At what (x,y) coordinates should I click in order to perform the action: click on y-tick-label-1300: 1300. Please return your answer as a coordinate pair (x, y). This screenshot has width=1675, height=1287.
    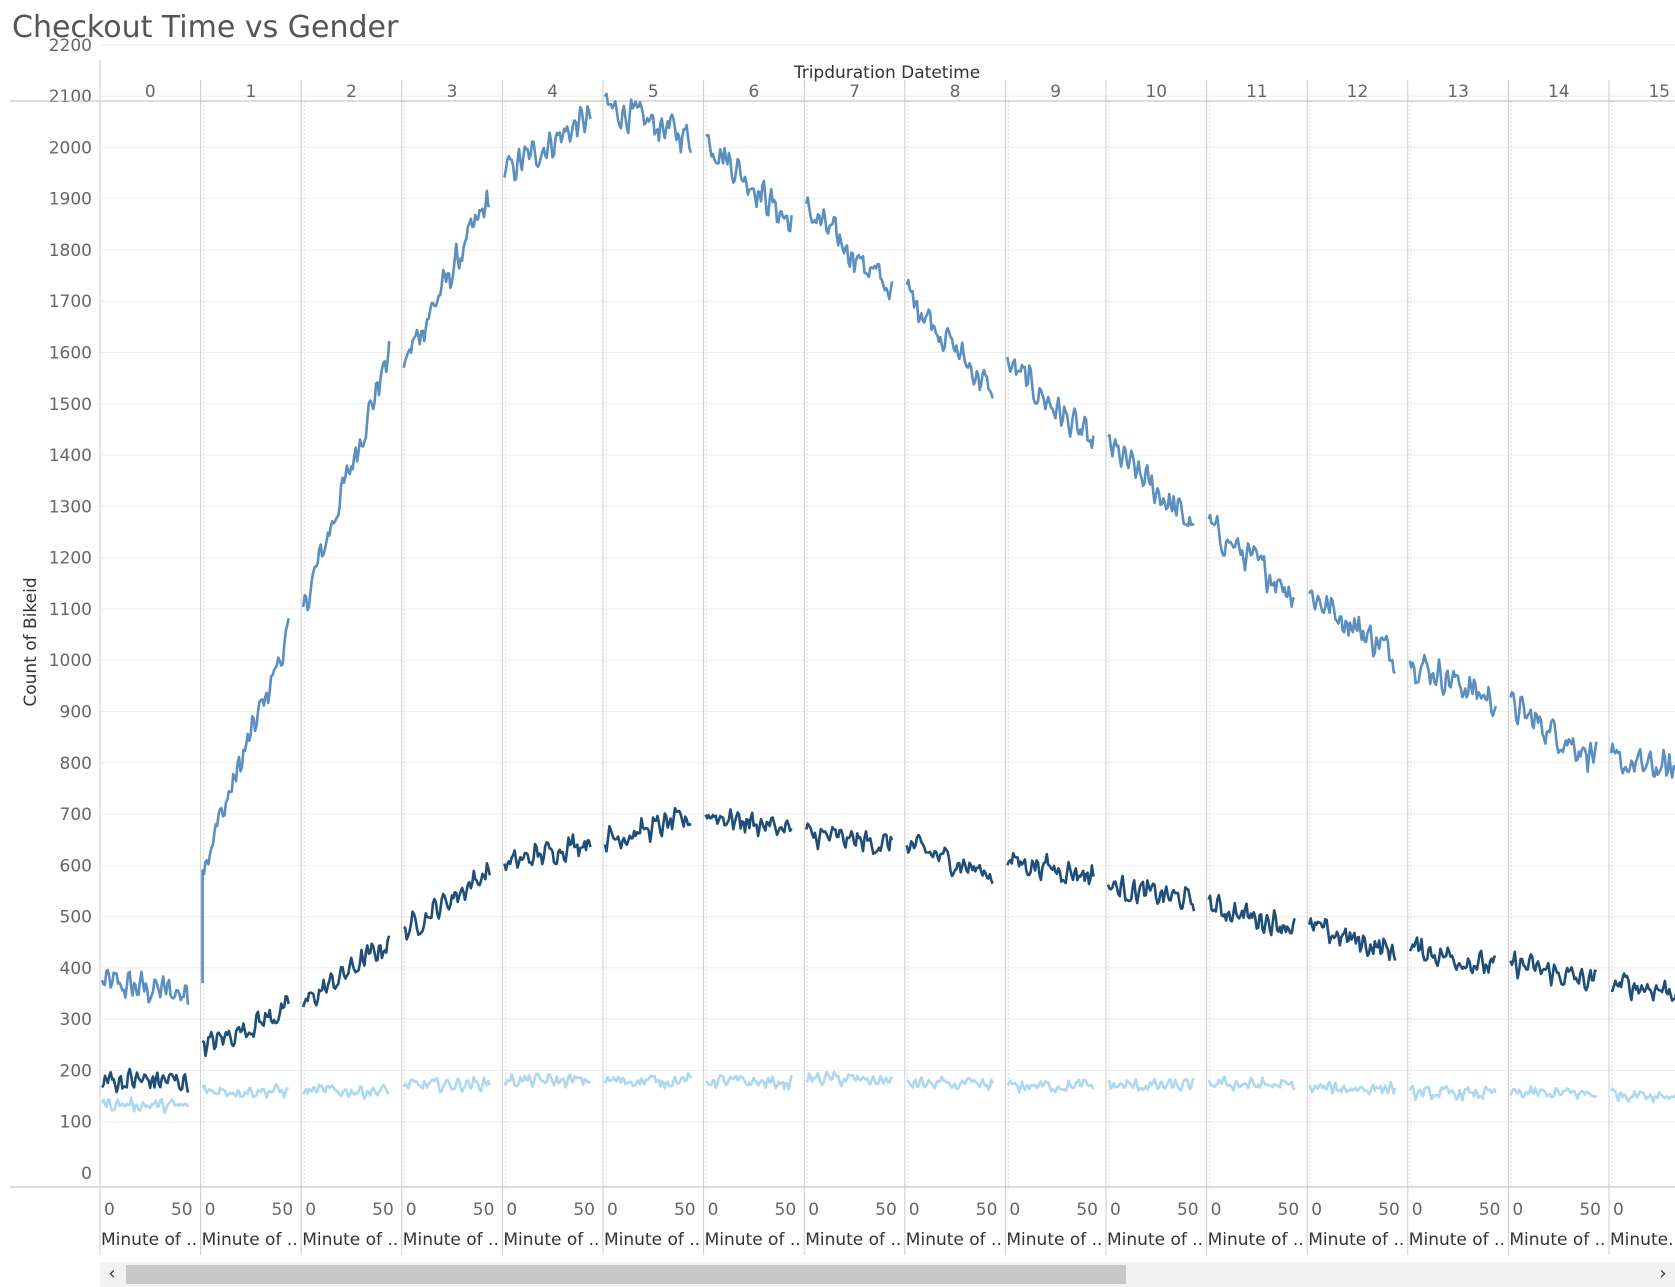
    Looking at the image, I should click on (70, 507).